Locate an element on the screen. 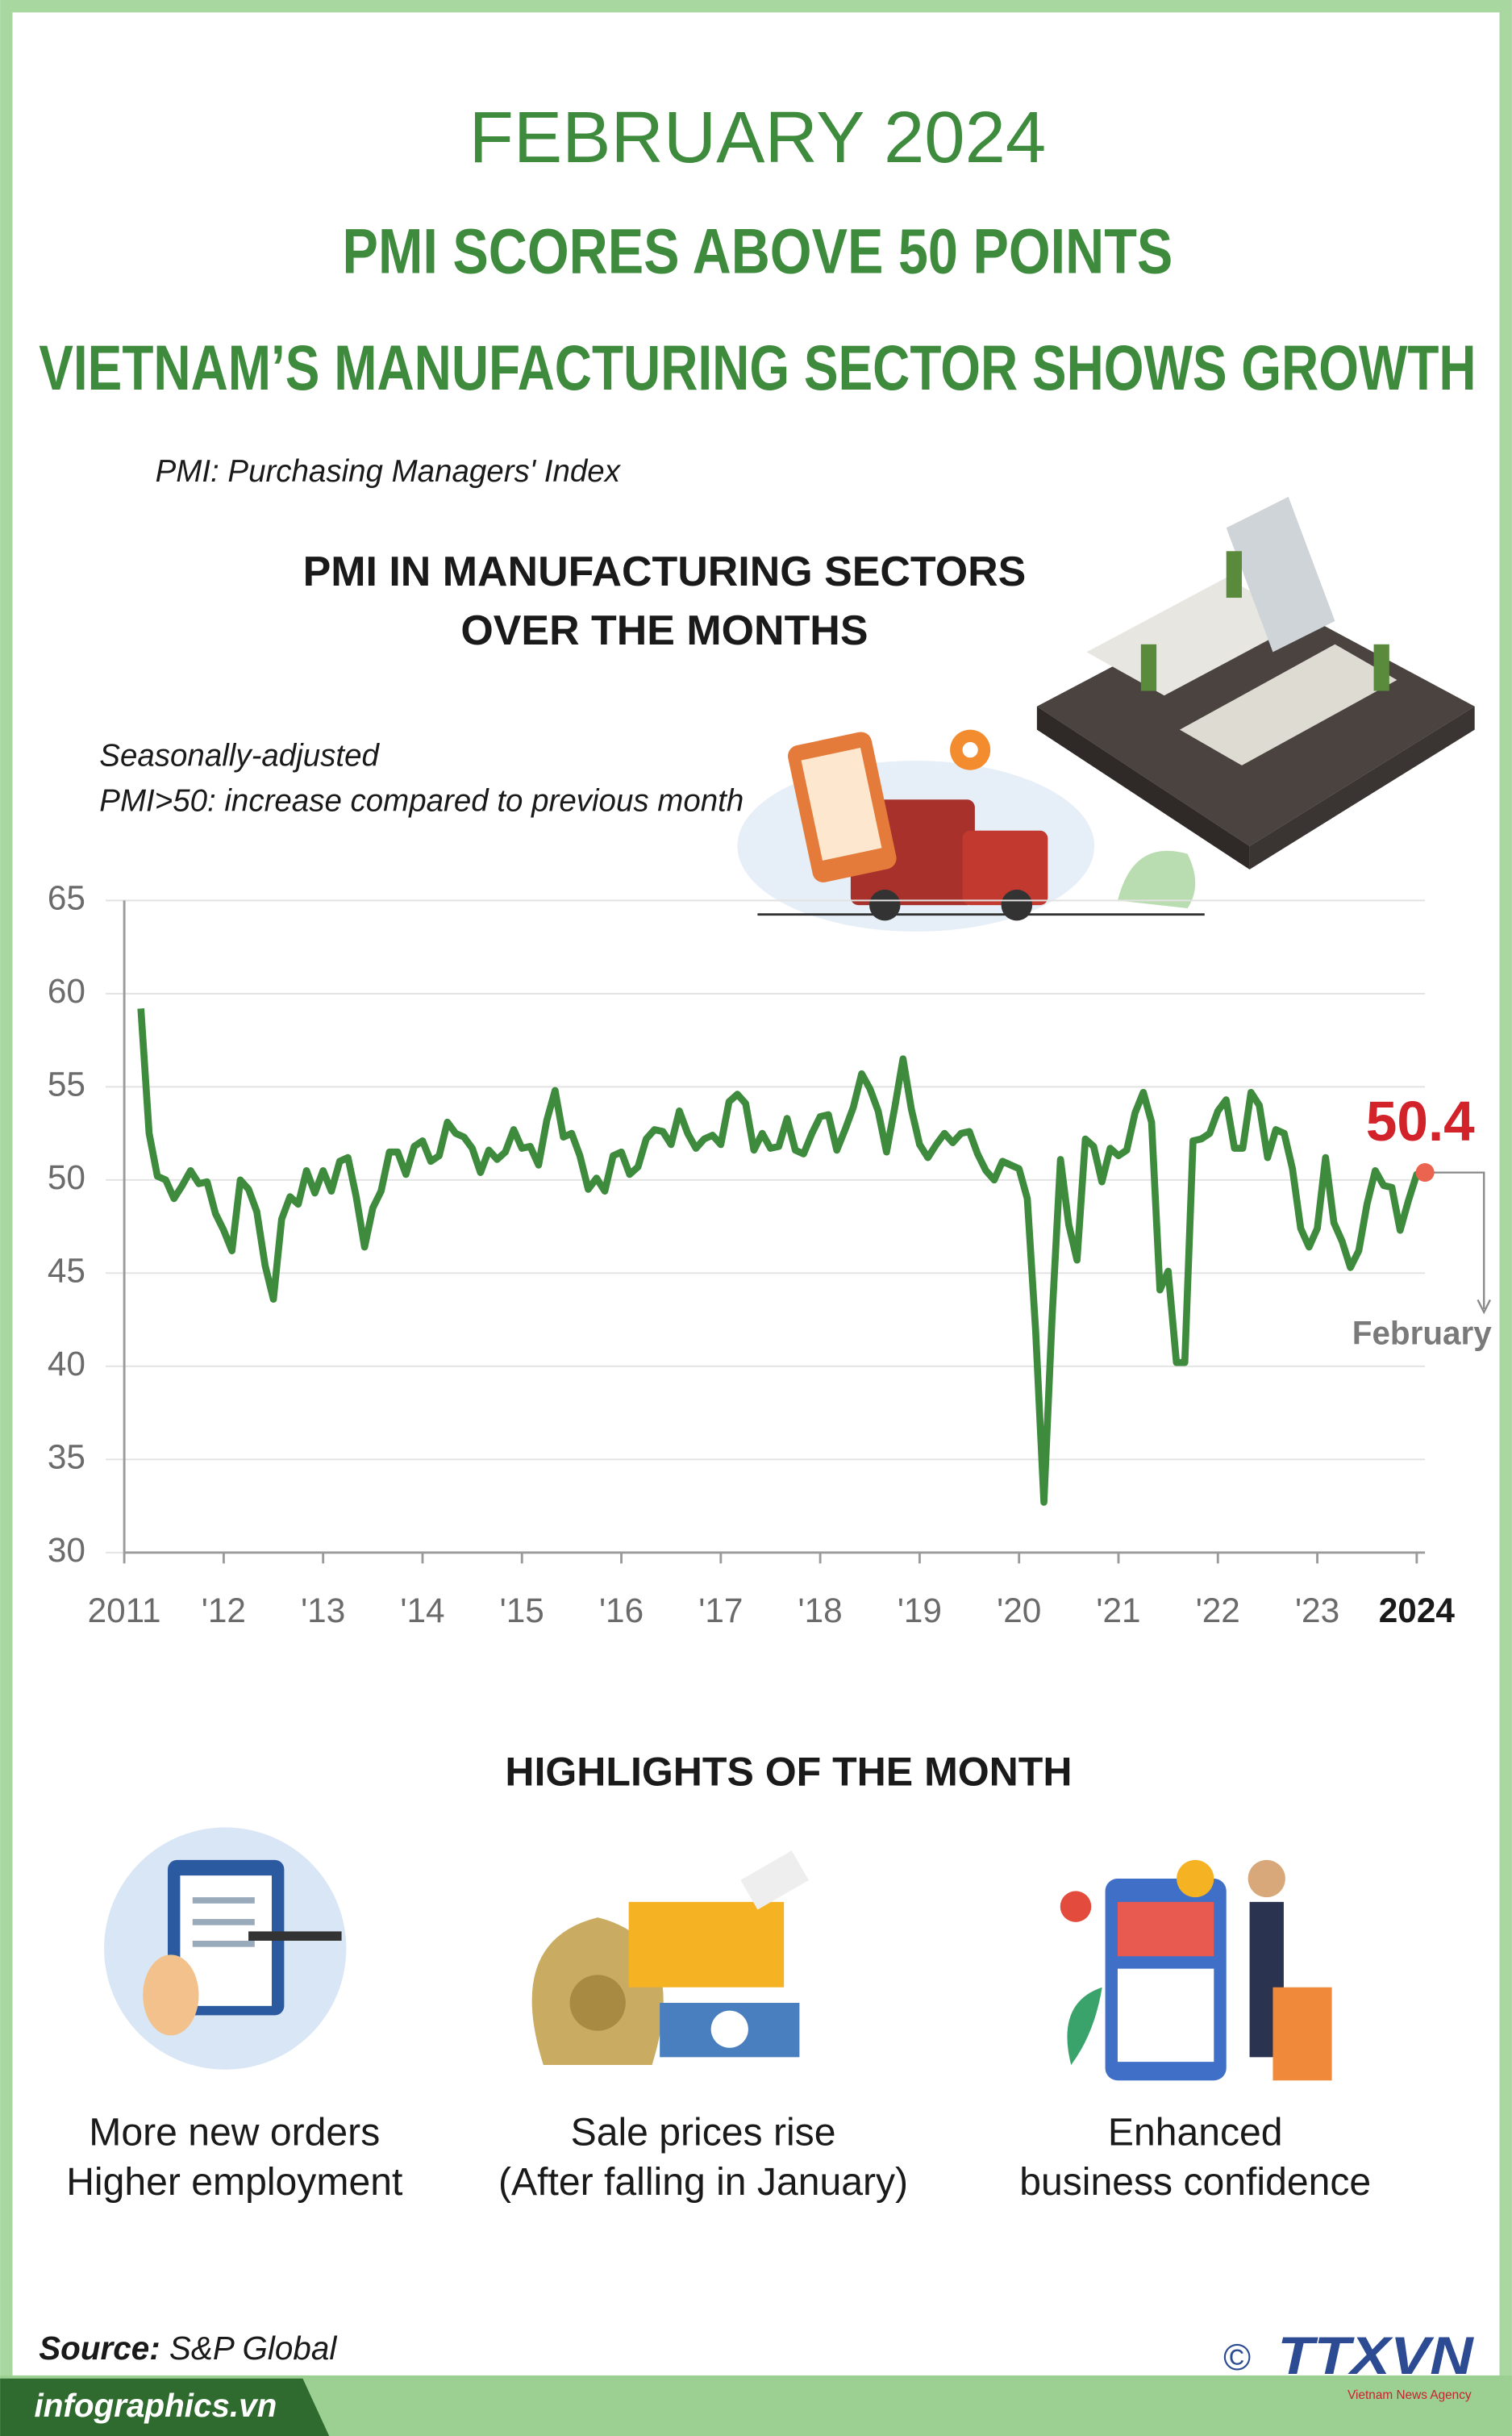 The image size is (1512, 2436). headline: PMI SCORES ABOVE 50 POINTS is located at coordinates (758, 250).